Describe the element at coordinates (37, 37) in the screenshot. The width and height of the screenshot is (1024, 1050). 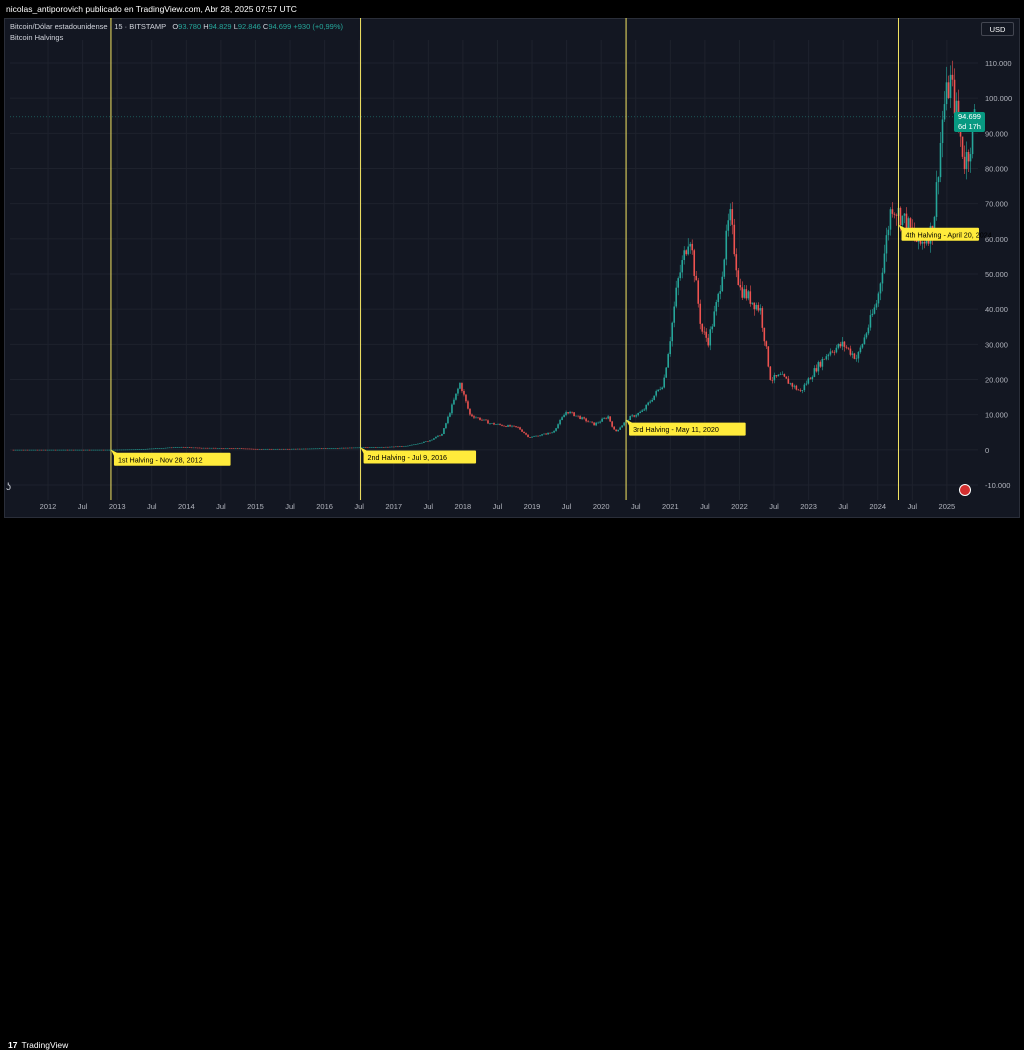
I see `indicator-legend: Bitcoin Halvings` at that location.